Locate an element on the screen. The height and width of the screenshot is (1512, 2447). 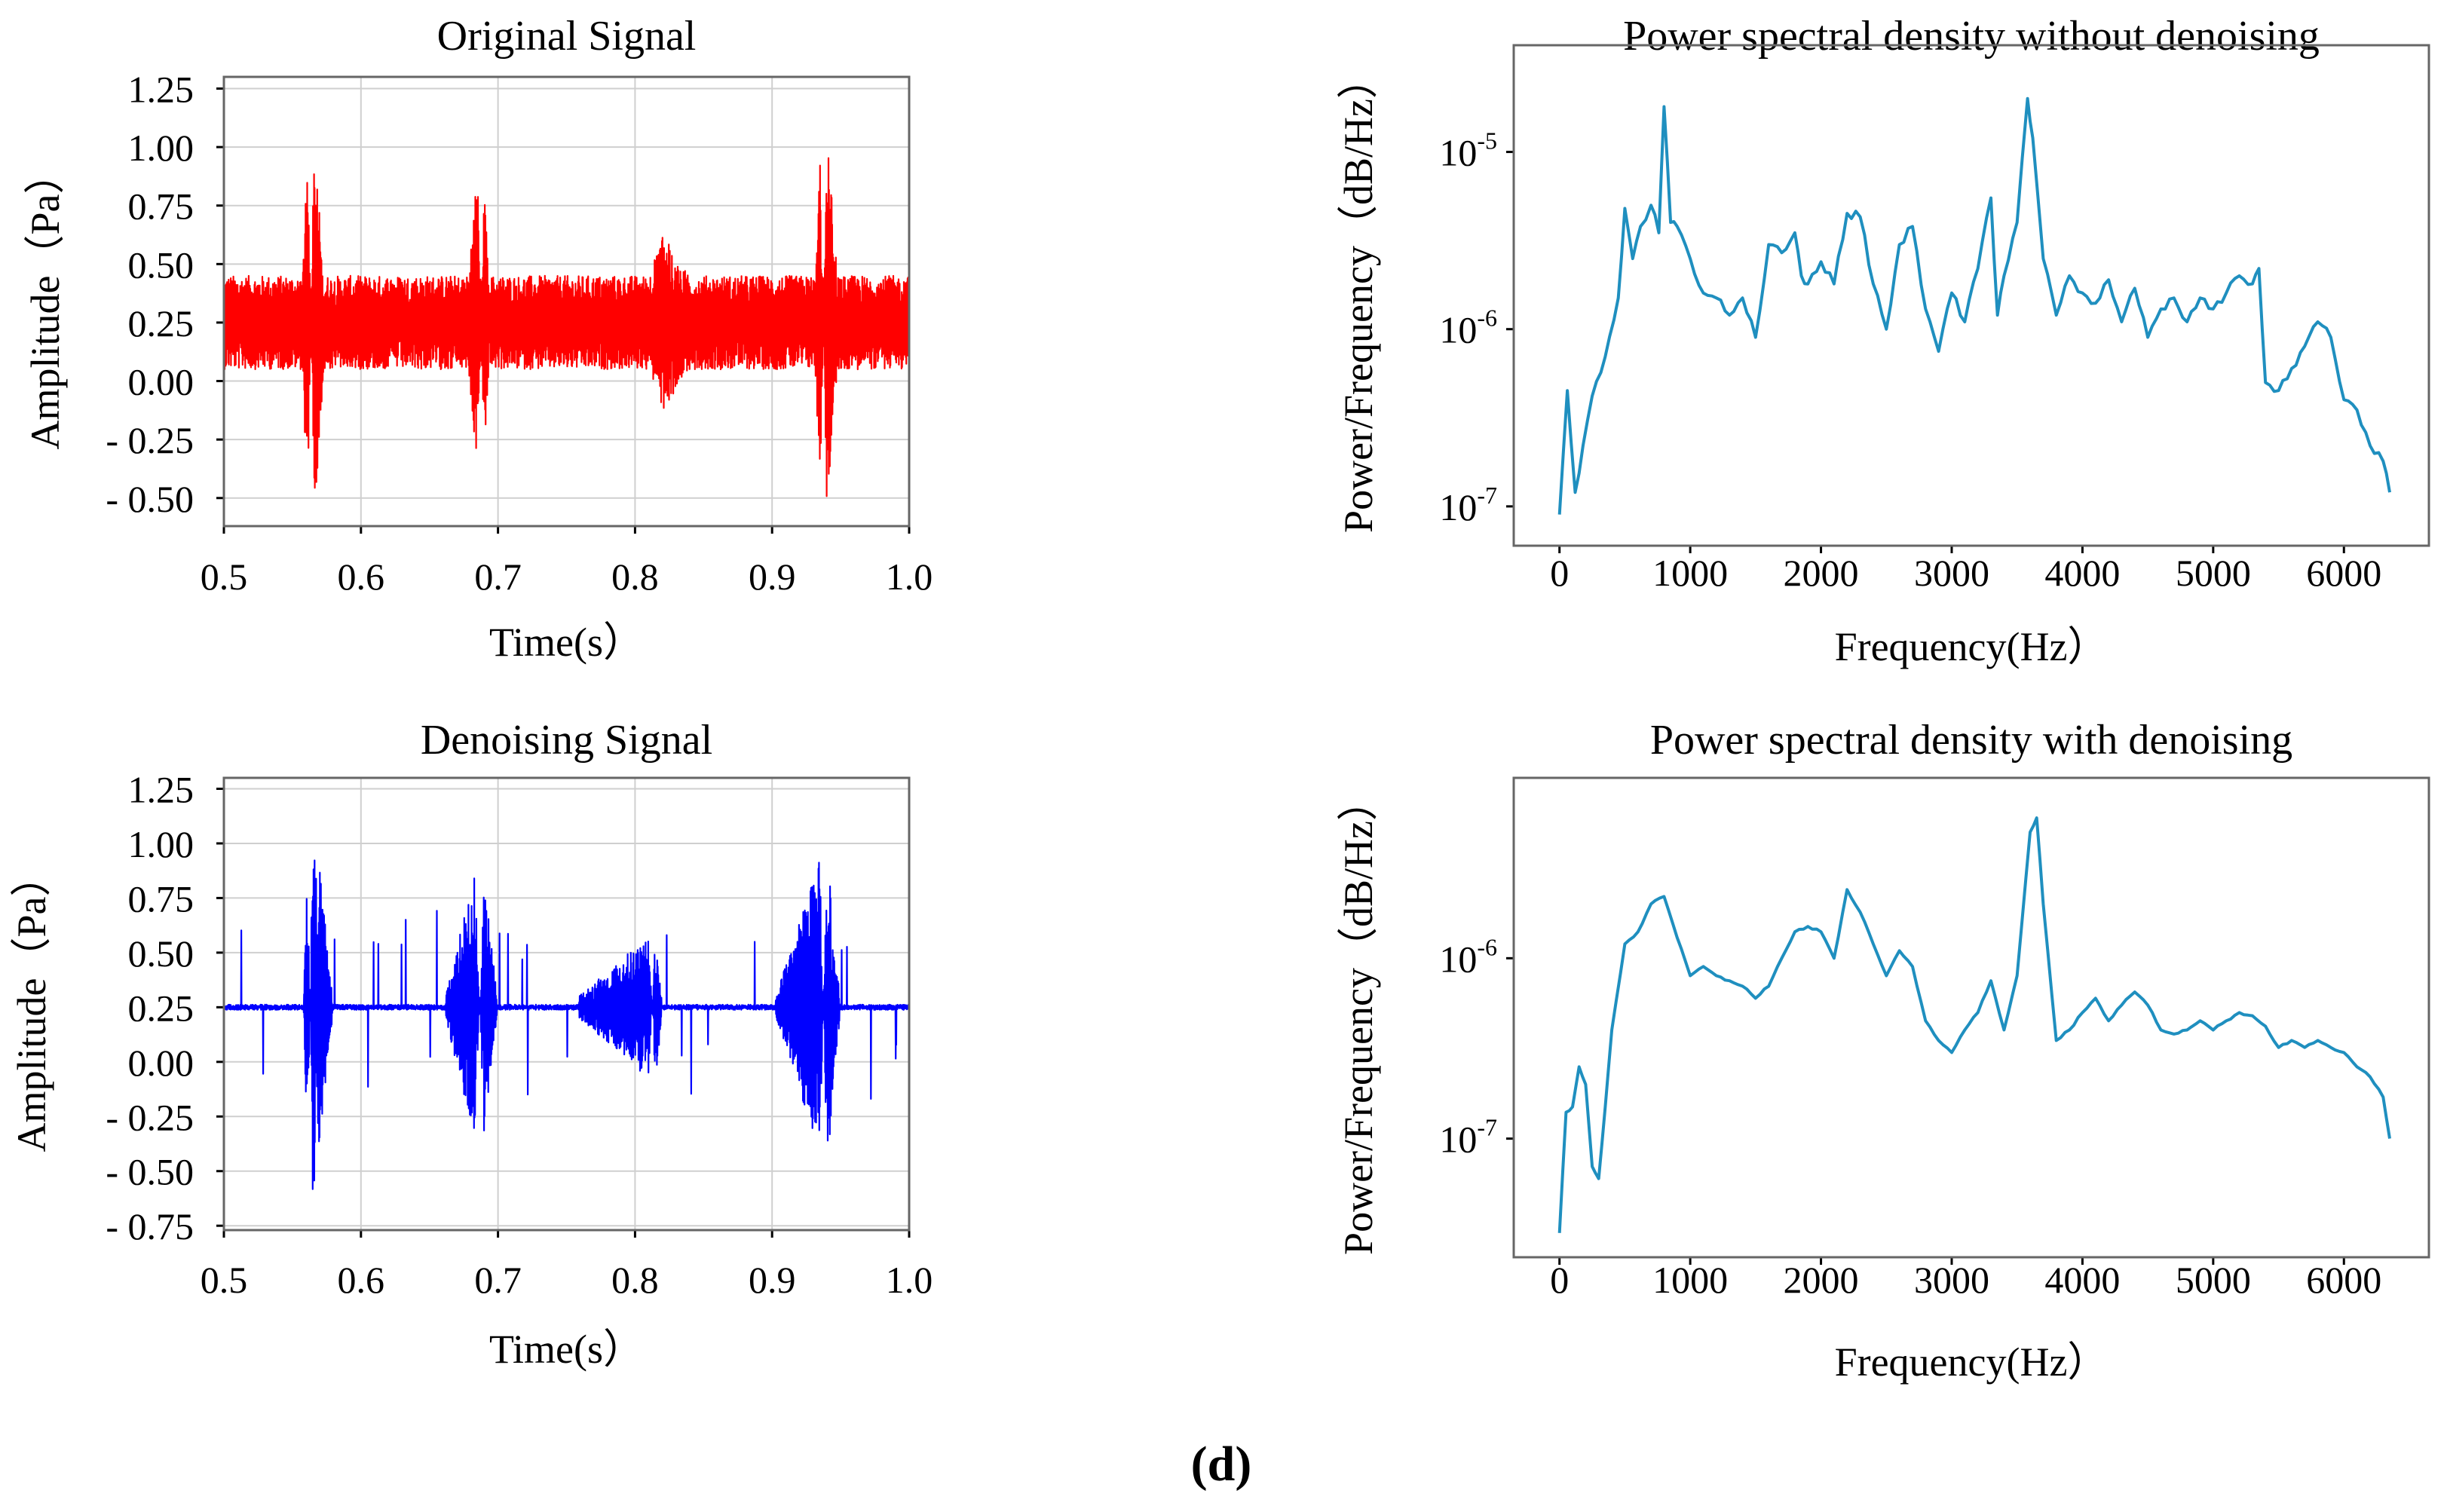
chart-title: Denoising Signal is located at coordinates (566, 741).